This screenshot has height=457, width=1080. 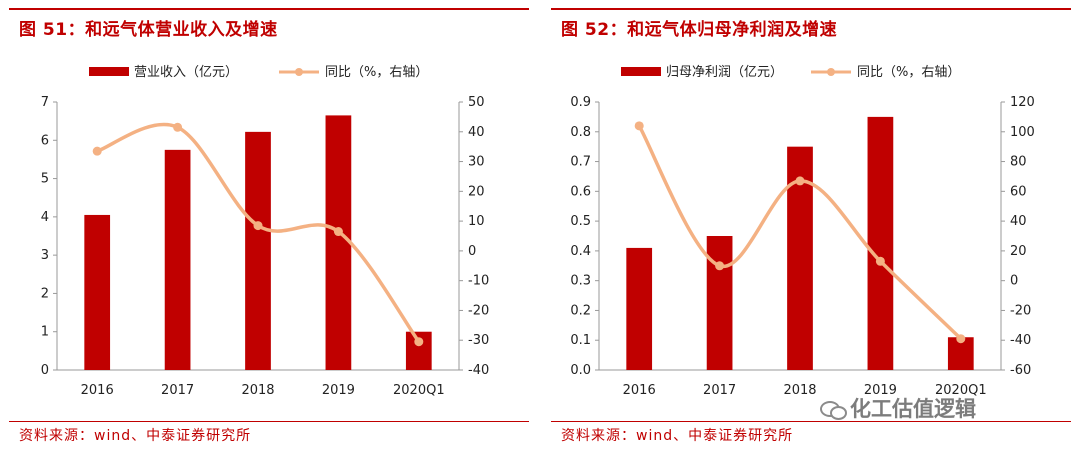 I want to click on y-right-tick-label: -60, so click(x=1020, y=370).